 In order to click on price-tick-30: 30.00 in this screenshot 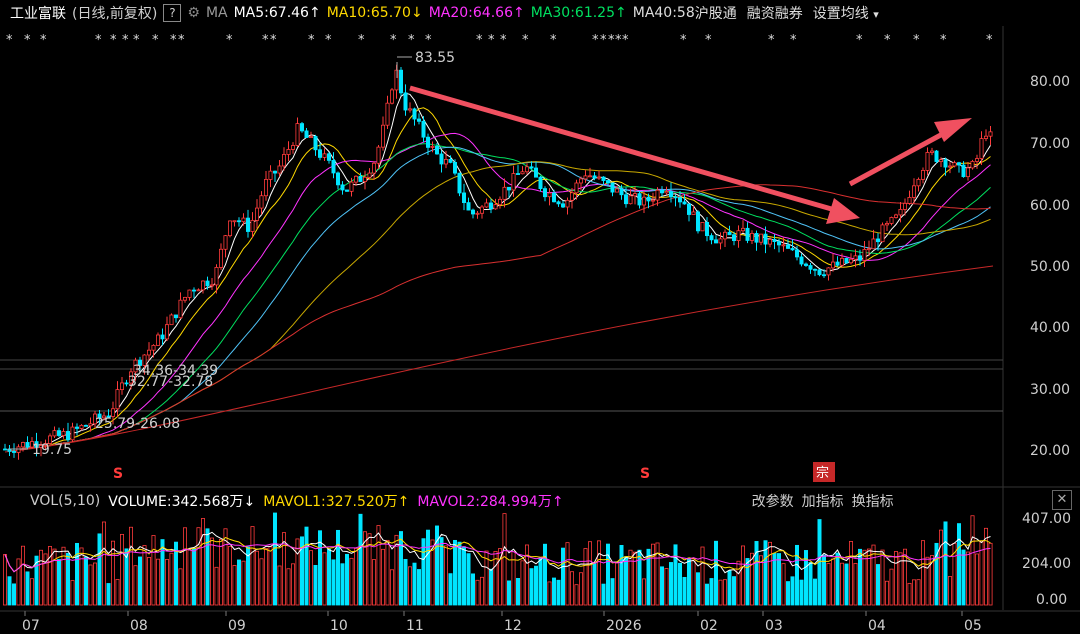, I will do `click(1050, 390)`.